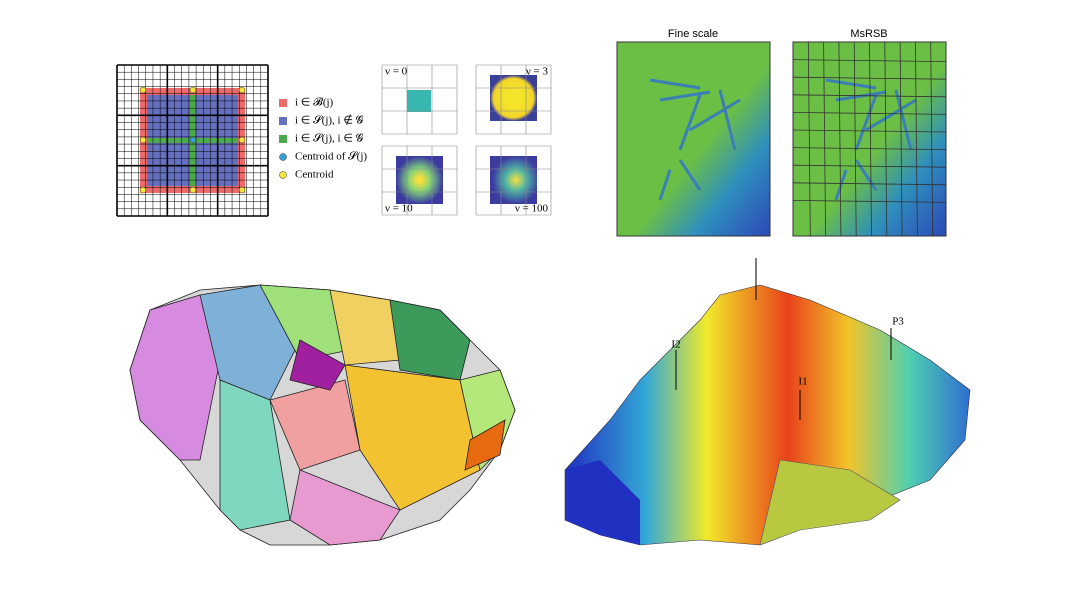 The image size is (1080, 612). I want to click on saturation-maps: Fine scale MsRSB, so click(781, 132).